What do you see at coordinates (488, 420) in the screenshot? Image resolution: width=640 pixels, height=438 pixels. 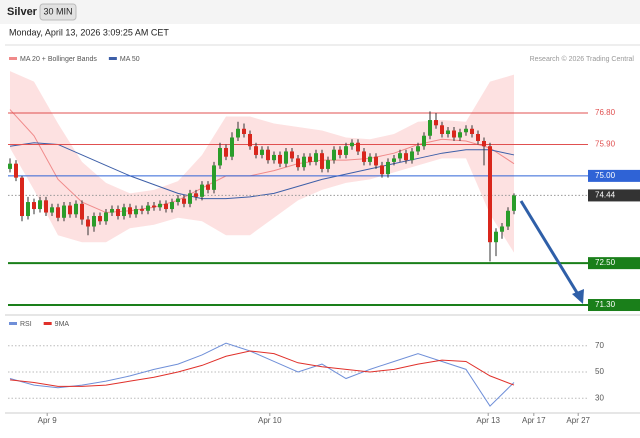 I see `x-tick-label: Apr 13` at bounding box center [488, 420].